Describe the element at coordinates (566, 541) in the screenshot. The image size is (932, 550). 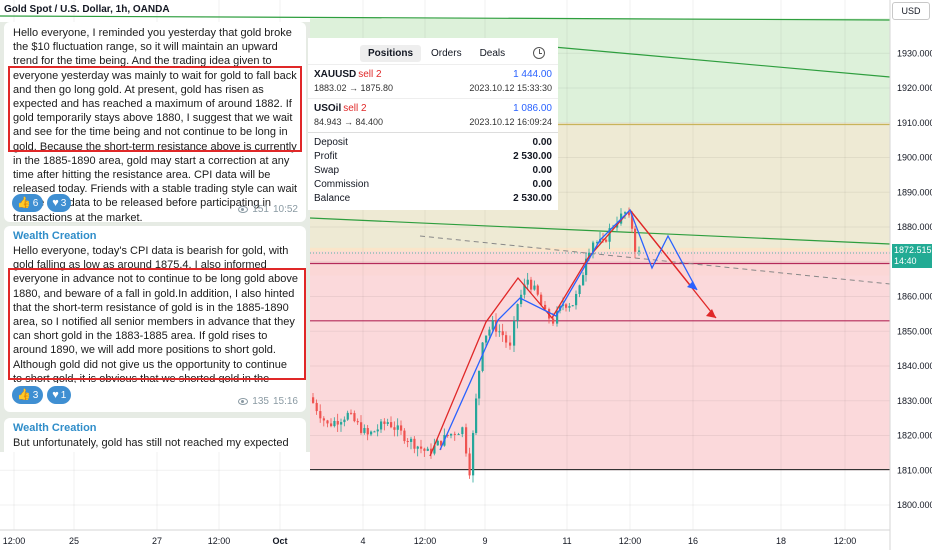
I see `time-tick-8: 11` at that location.